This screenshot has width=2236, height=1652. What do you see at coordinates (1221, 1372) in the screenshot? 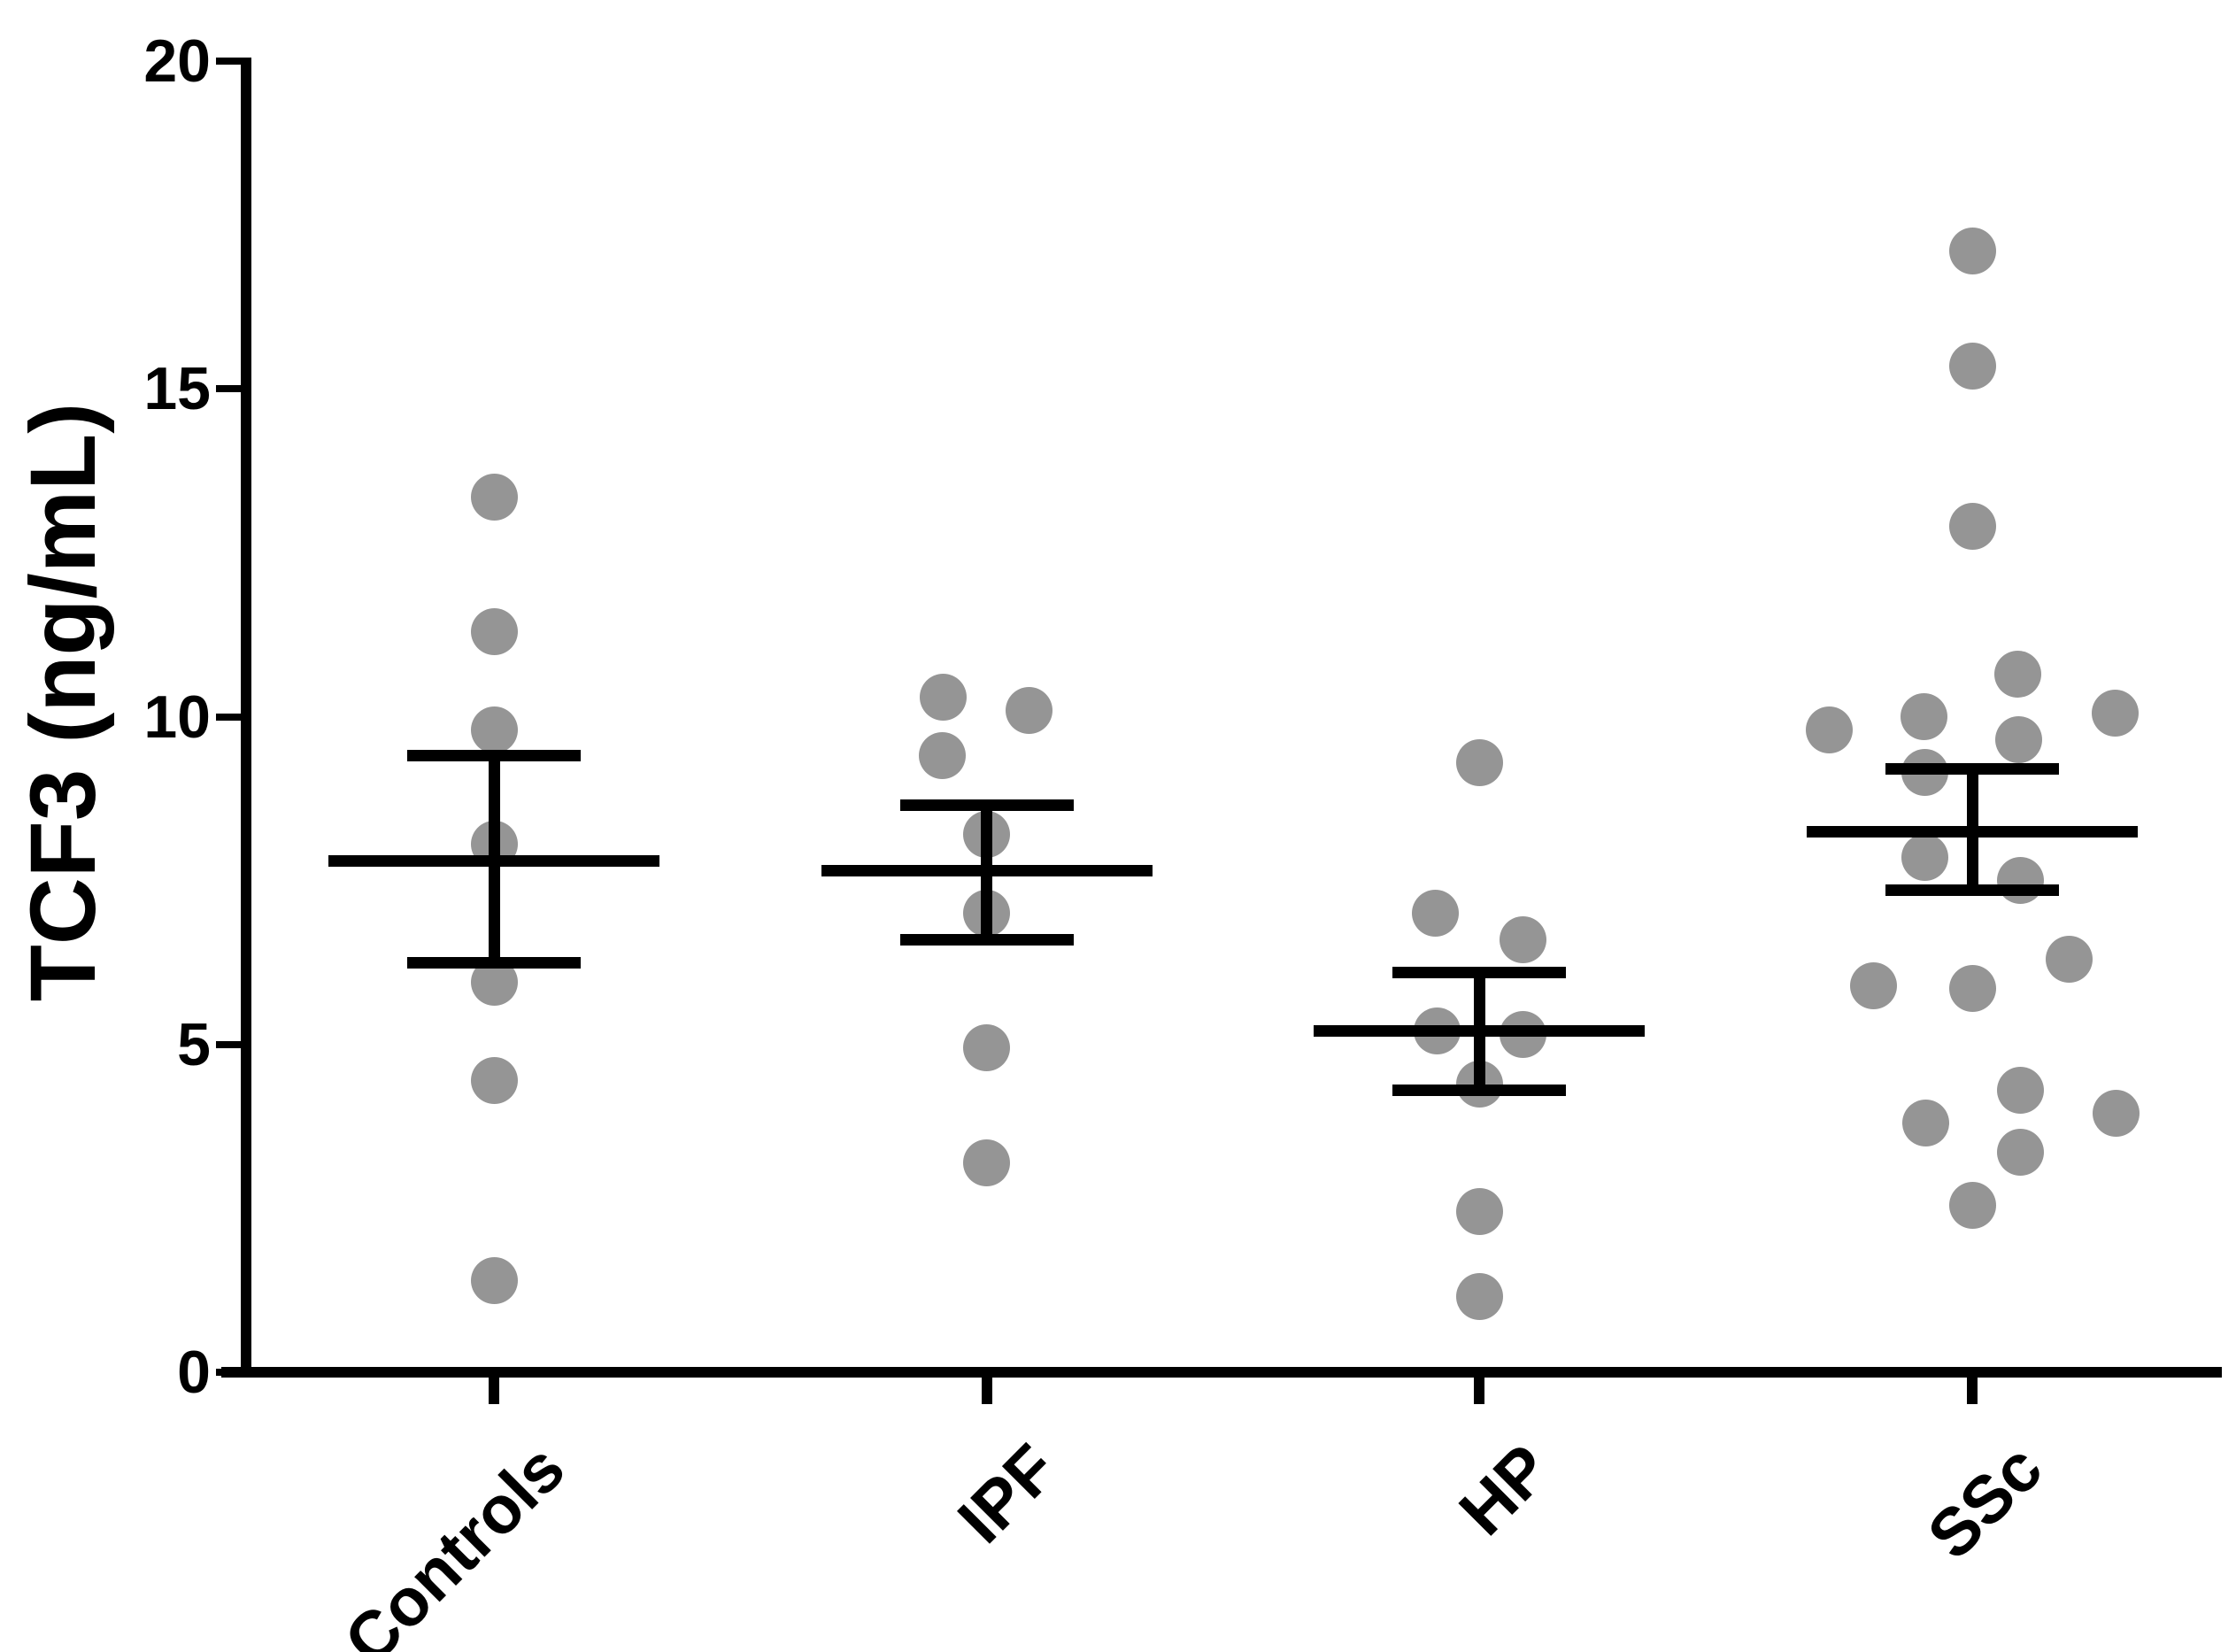
I see `x-axis-line` at bounding box center [1221, 1372].